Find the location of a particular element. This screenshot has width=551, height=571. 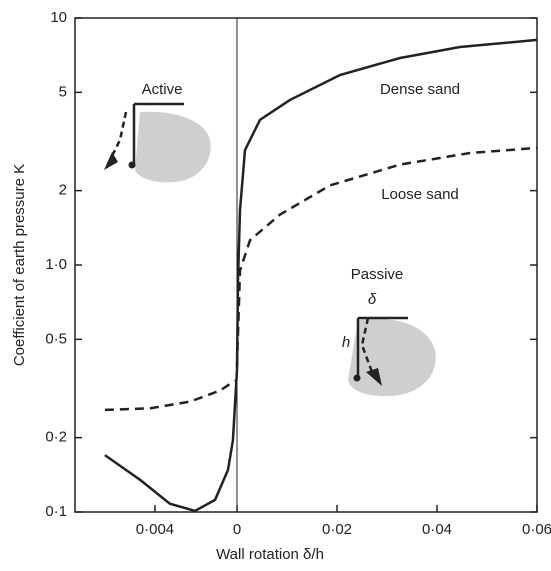

series-label: Dense sand is located at coordinates (420, 89).